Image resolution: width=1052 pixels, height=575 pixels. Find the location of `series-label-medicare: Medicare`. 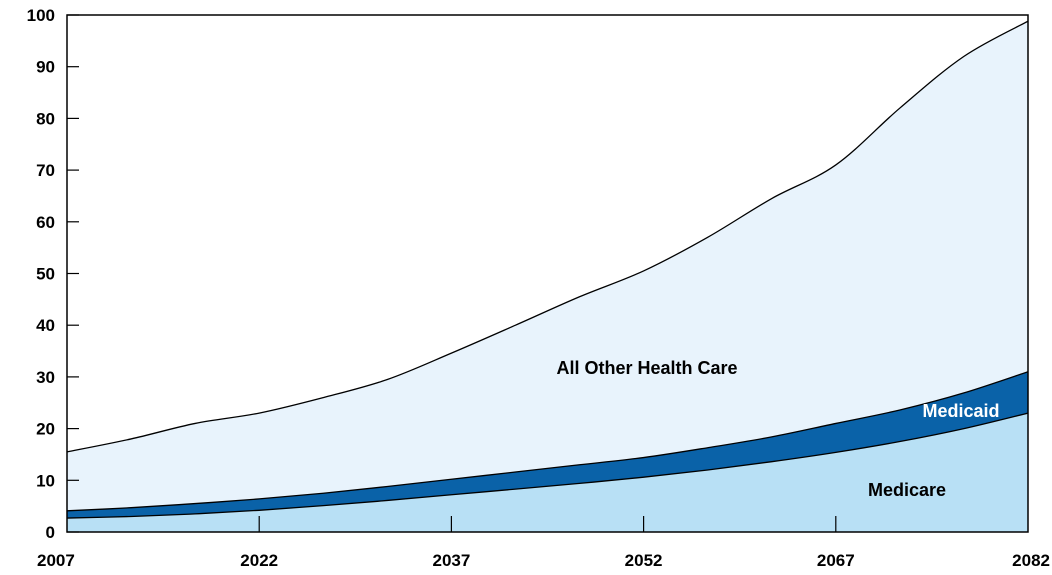

series-label-medicare: Medicare is located at coordinates (907, 490).